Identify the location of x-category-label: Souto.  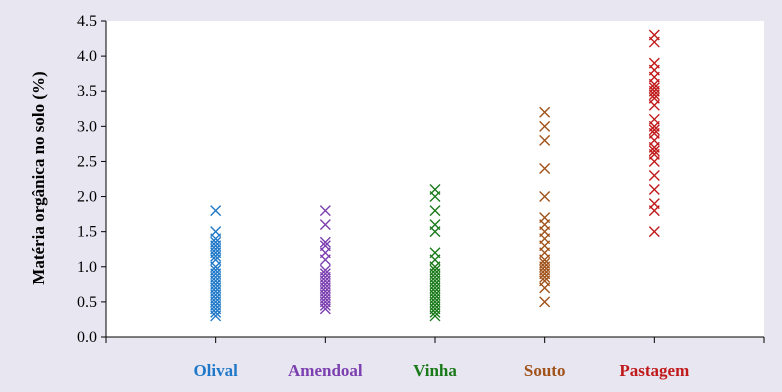
(545, 370).